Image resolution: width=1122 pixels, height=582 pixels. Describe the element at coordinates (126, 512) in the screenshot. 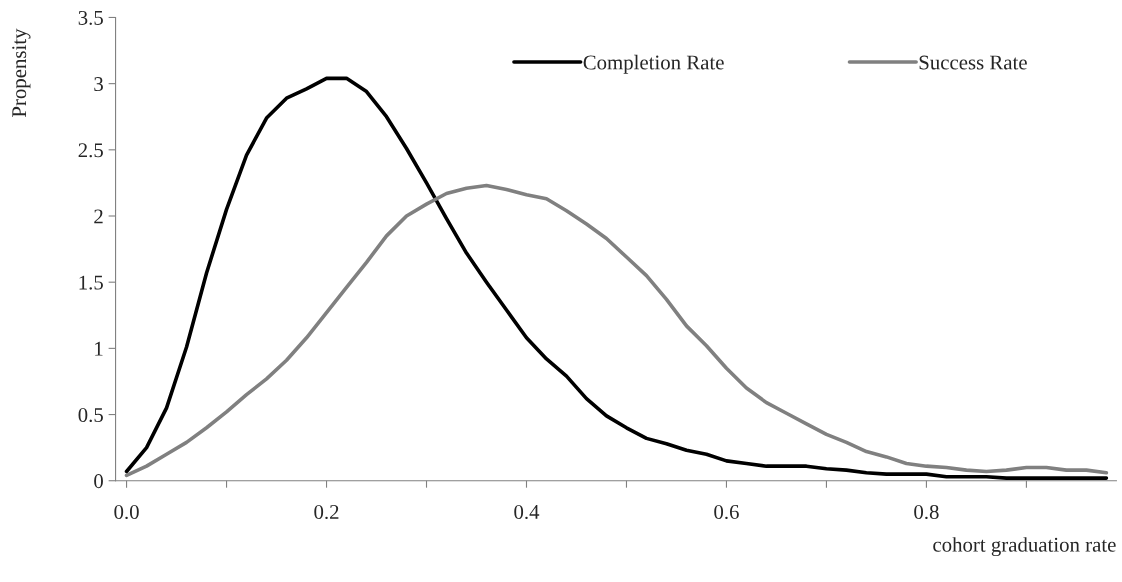

I see `x-tick-label: 0.0` at that location.